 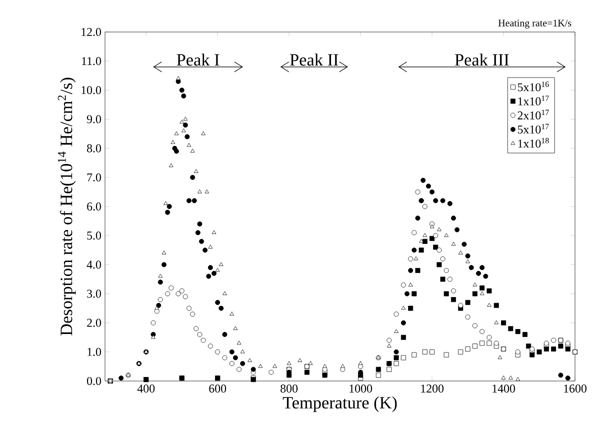 I want to click on y-tick-label: 4.0, so click(x=94, y=264).